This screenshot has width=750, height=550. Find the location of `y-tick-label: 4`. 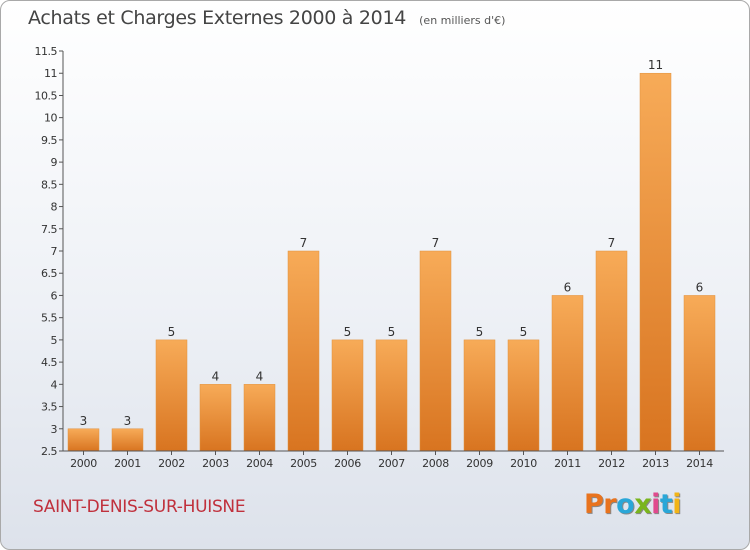

y-tick-label: 4 is located at coordinates (54, 384).